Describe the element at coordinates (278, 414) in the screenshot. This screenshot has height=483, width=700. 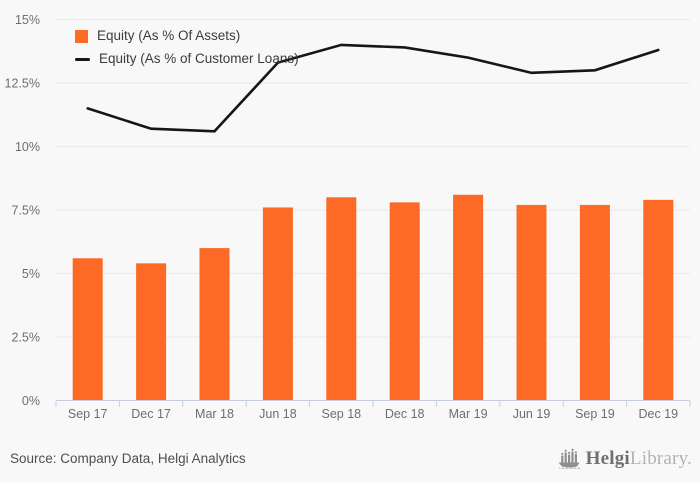
I see `x-tick-label: Jun 18` at that location.